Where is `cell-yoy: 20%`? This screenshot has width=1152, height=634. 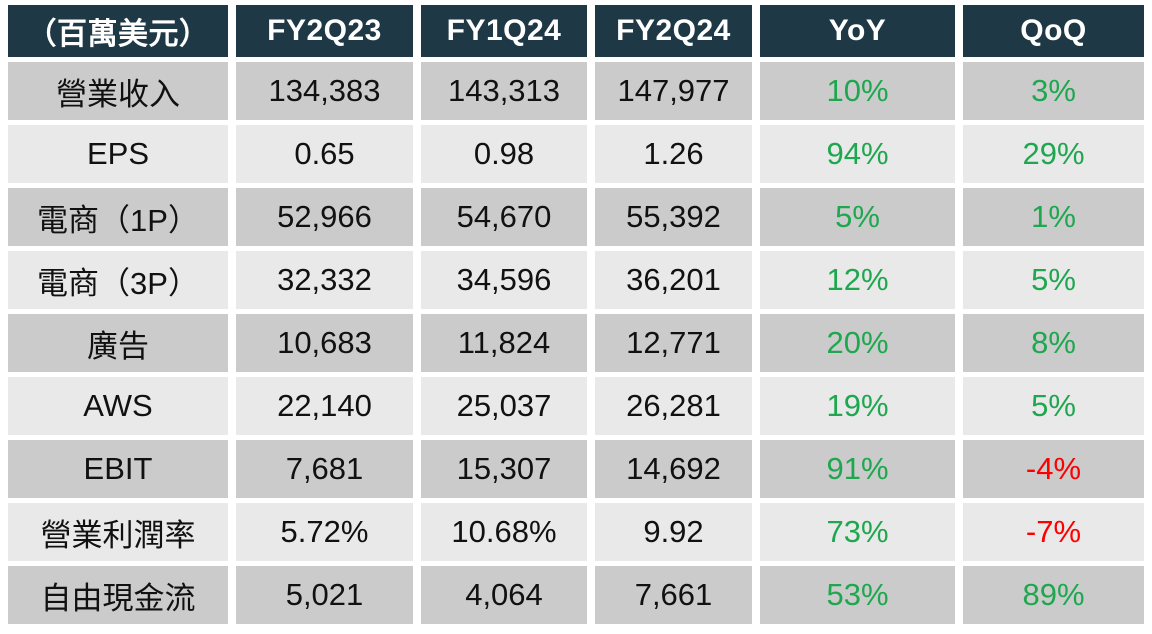
cell-yoy: 20% is located at coordinates (857, 343).